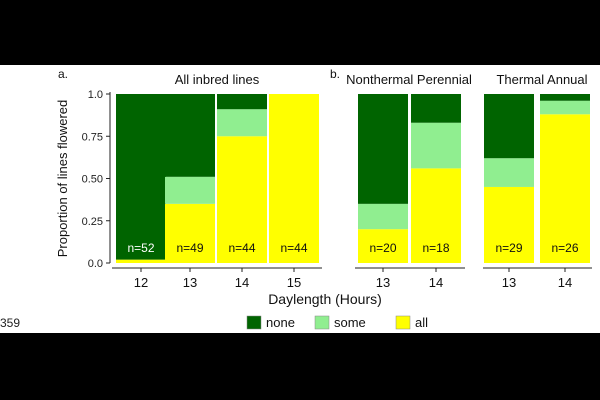 Image resolution: width=600 pixels, height=400 pixels. What do you see at coordinates (322, 322) in the screenshot?
I see `legend-swatch-some` at bounding box center [322, 322].